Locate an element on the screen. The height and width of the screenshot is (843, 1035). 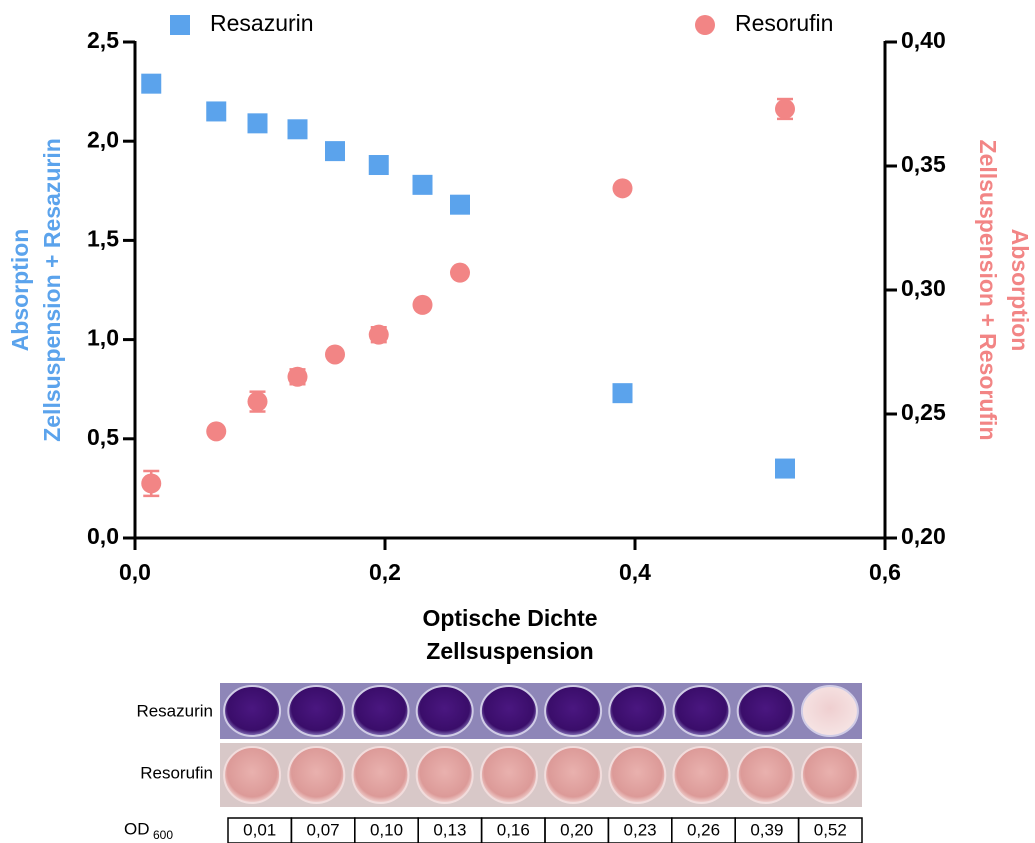
od-value: 0,39 is located at coordinates (766, 829).